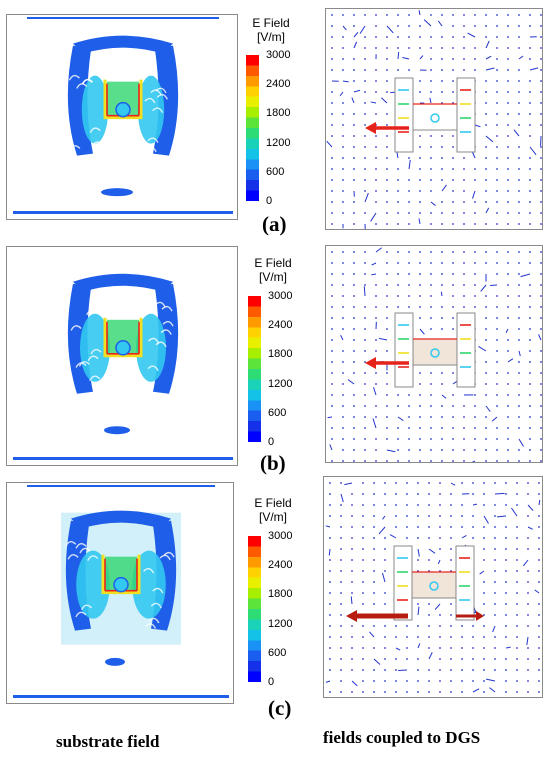  What do you see at coordinates (433, 587) in the screenshot?
I see `vector-field-grid` at bounding box center [433, 587].